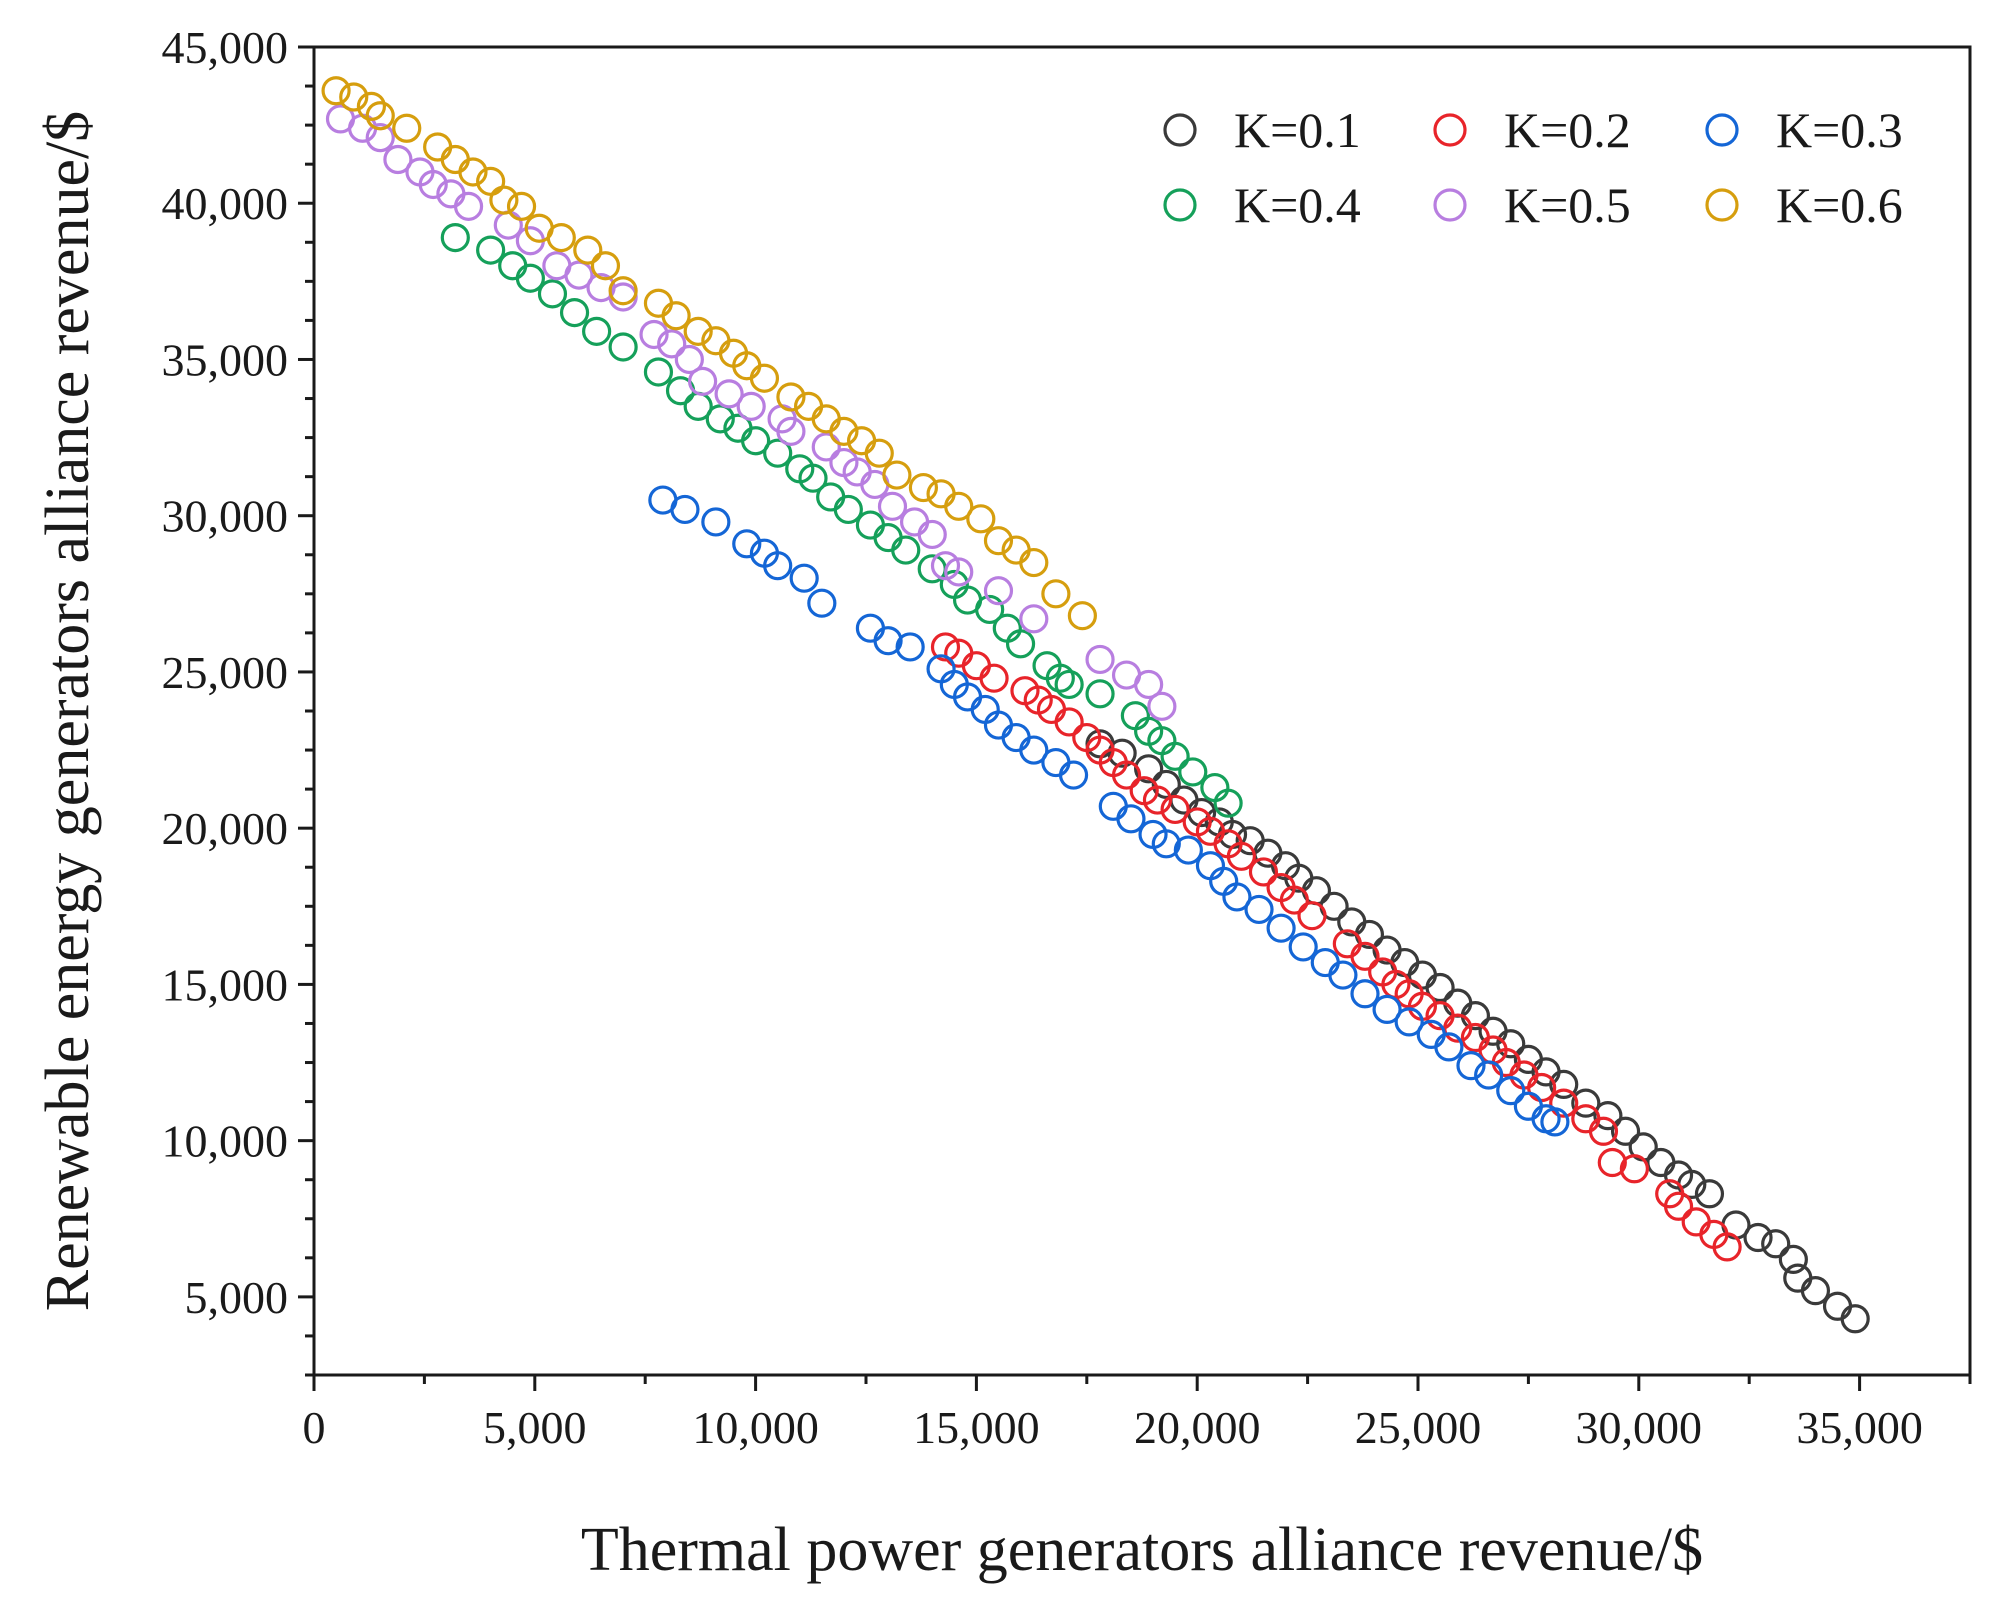 The image size is (2000, 1610). I want to click on series-K=0.6, so click(709, 353).